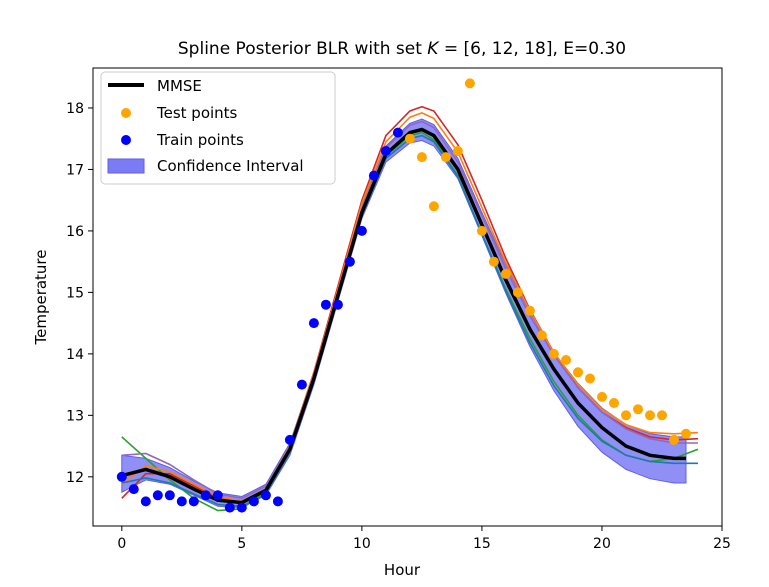 The height and width of the screenshot is (587, 769). What do you see at coordinates (602, 544) in the screenshot?
I see `x-tick-label: 20` at bounding box center [602, 544].